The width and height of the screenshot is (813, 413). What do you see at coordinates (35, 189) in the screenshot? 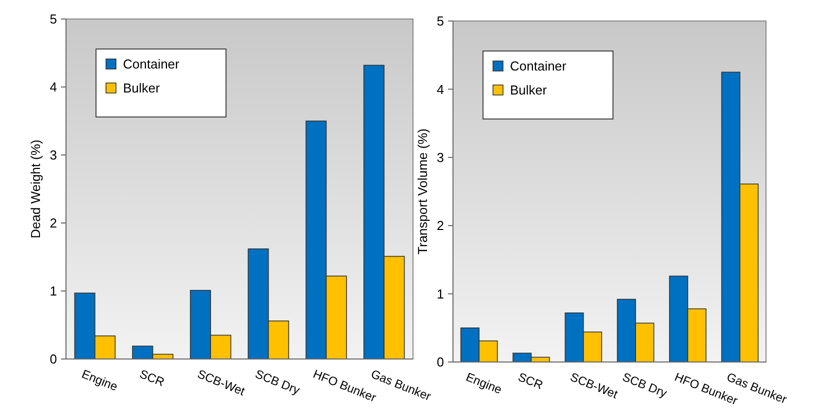
I see `y-axis-title: Dead Weight (%)` at bounding box center [35, 189].